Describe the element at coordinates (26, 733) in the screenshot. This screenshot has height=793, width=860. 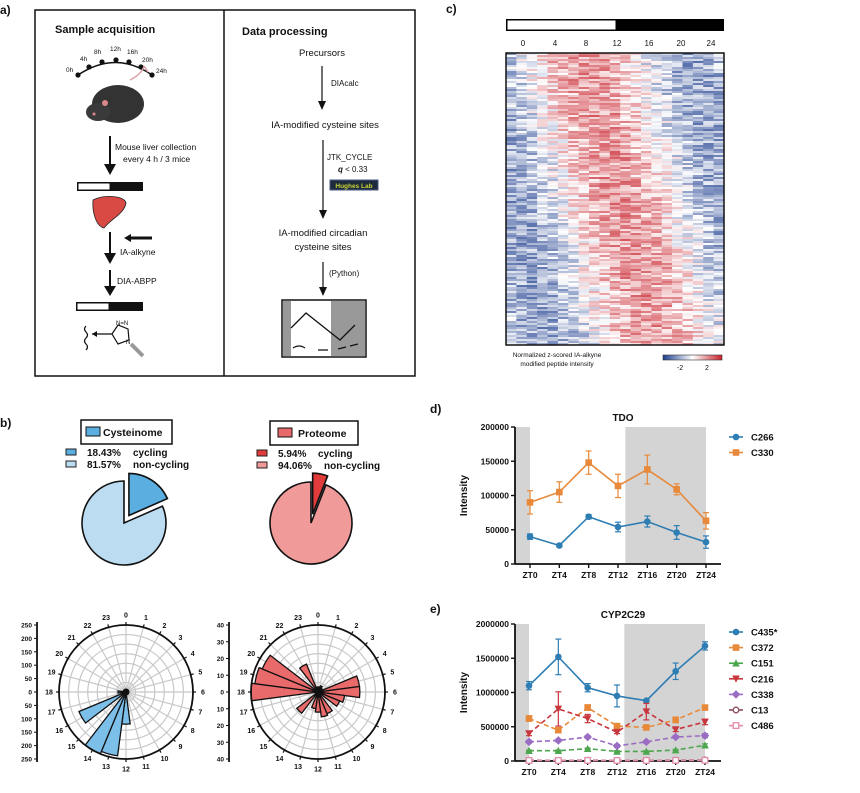
I see `radial-axis-label: 150` at that location.